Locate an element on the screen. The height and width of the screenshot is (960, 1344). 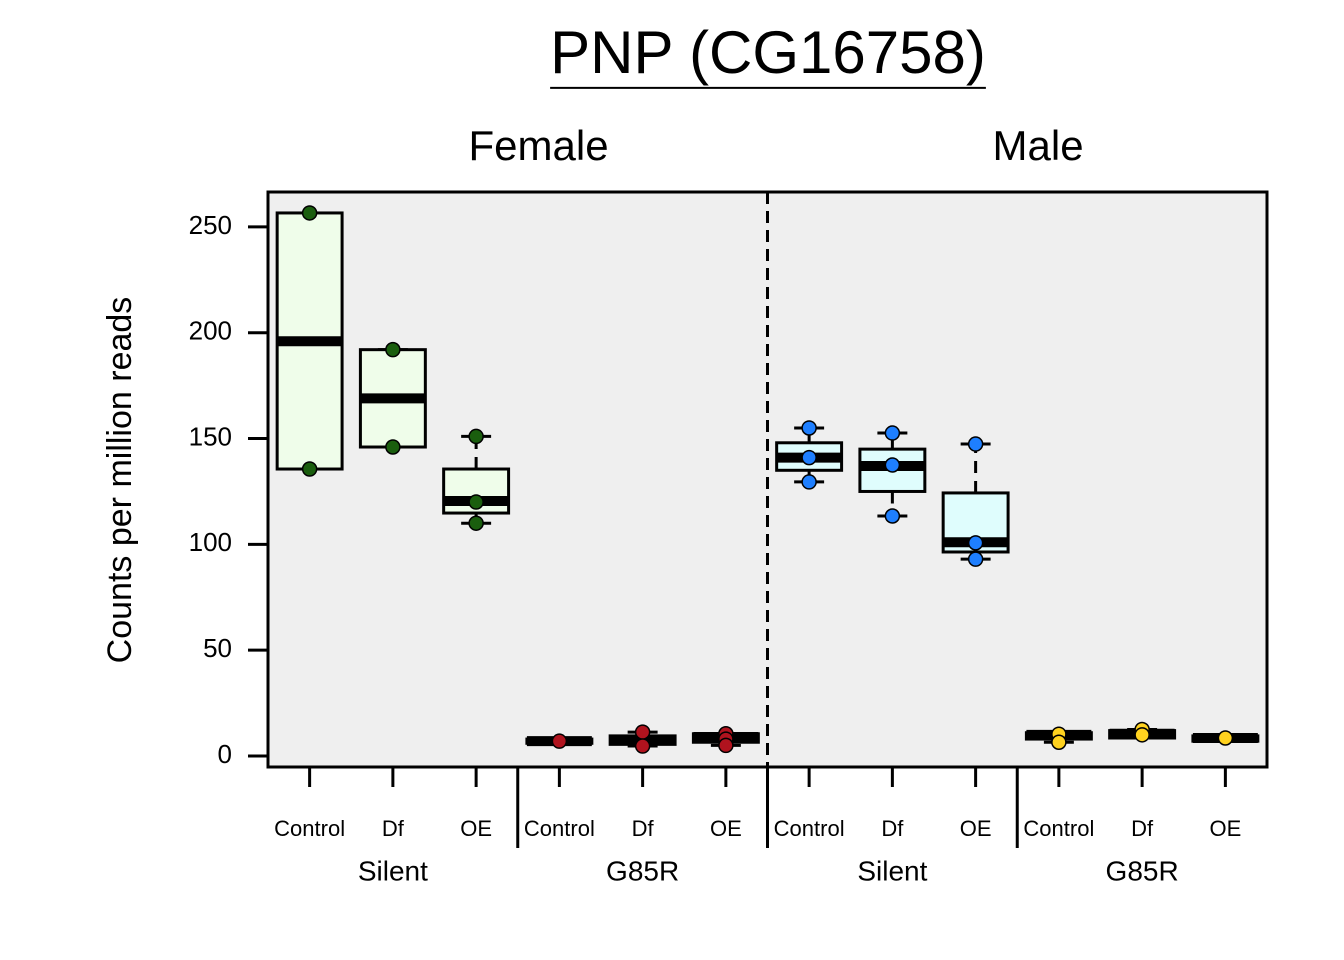
y-axis-label: Counts per million reads is located at coordinates (120, 480).